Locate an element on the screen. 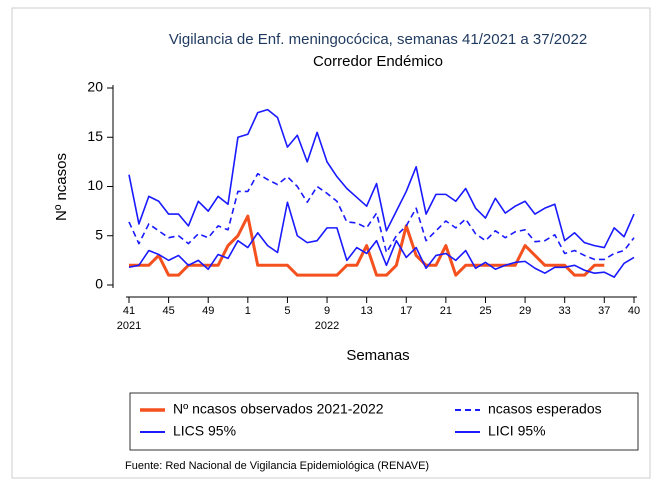  x-tick-label: 5 is located at coordinates (287, 311).